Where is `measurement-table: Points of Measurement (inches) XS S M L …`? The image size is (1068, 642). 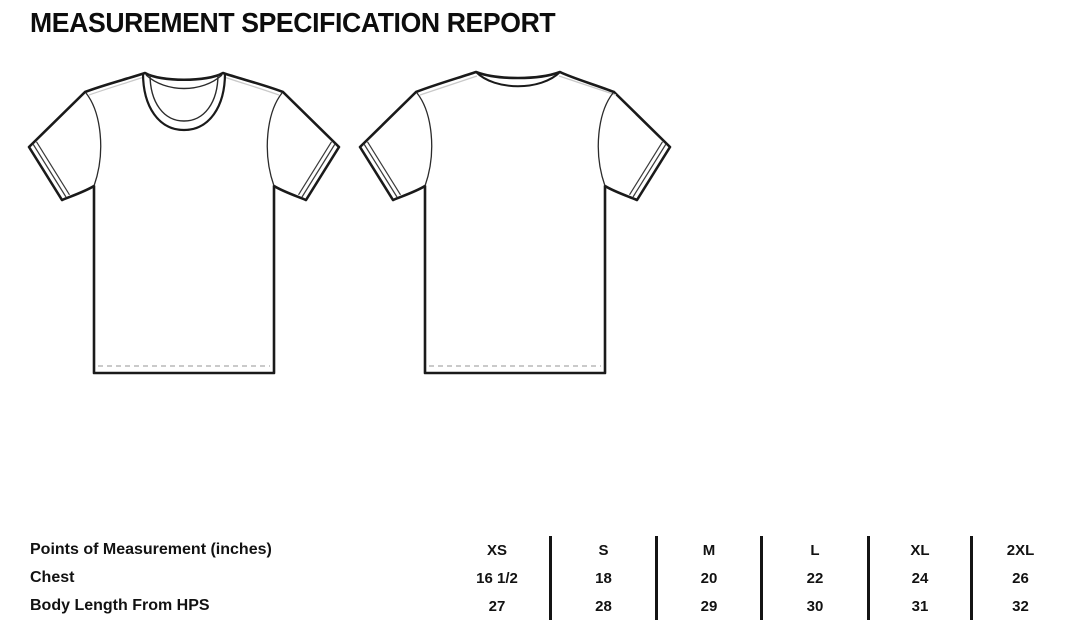
measurement-table: Points of Measurement (inches) XS S M L … is located at coordinates (549, 578).